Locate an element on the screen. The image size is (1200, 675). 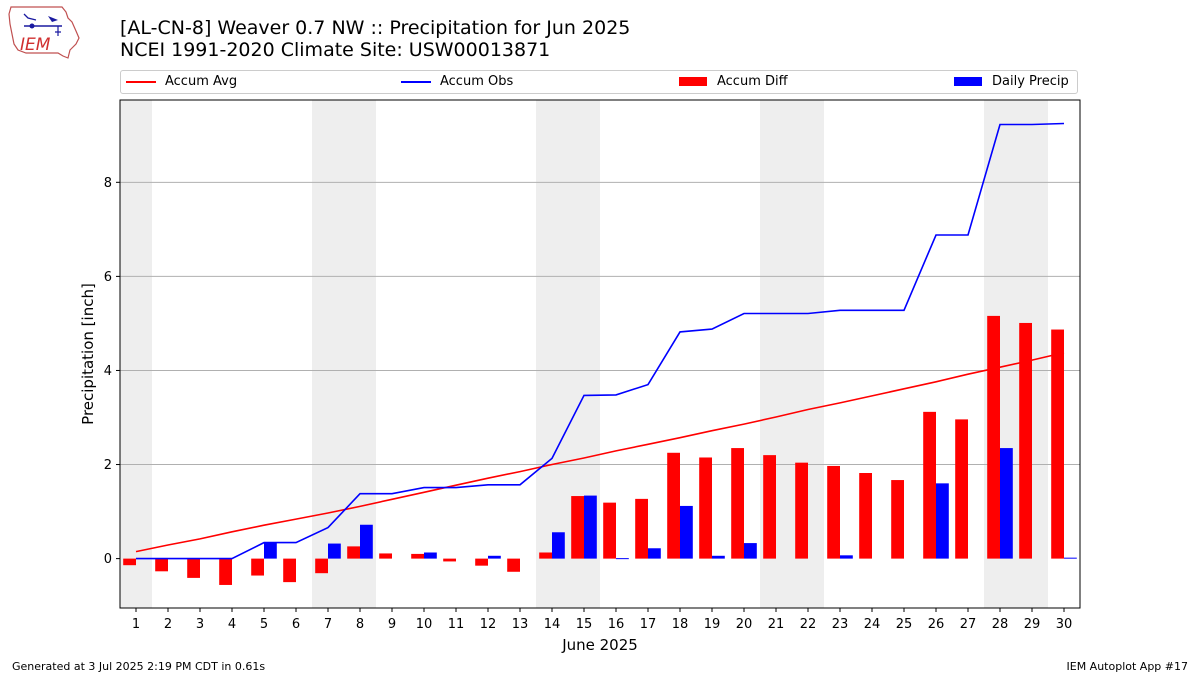
y-axis-label: Precipitation [inch] is located at coordinates (88, 354).